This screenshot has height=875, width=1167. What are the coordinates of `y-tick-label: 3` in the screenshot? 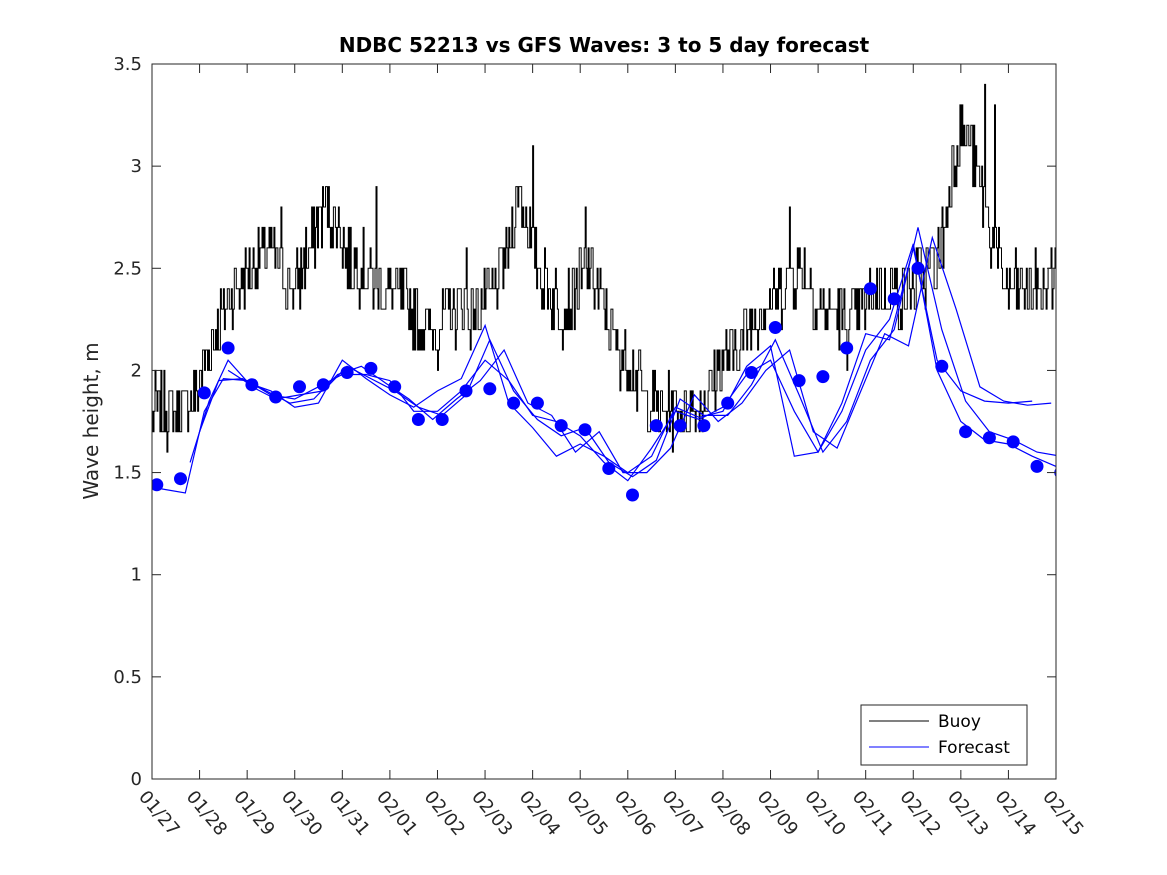 It's located at (136, 166).